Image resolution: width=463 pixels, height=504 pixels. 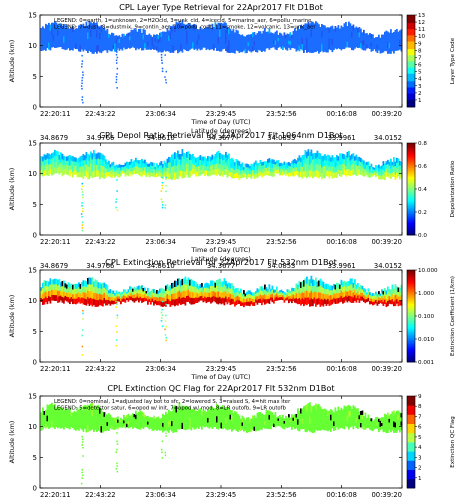 I want to click on panel-4-colorbar-label: Extinction QC Flag, so click(x=453, y=442).